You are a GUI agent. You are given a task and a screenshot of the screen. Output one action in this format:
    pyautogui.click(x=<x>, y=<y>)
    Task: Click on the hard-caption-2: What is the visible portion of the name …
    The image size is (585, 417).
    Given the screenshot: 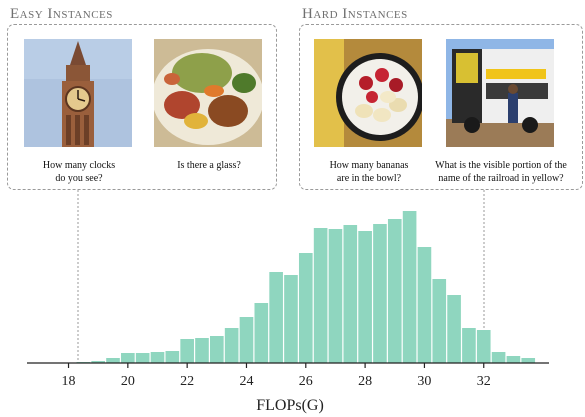 What is the action you would take?
    pyautogui.click(x=501, y=172)
    